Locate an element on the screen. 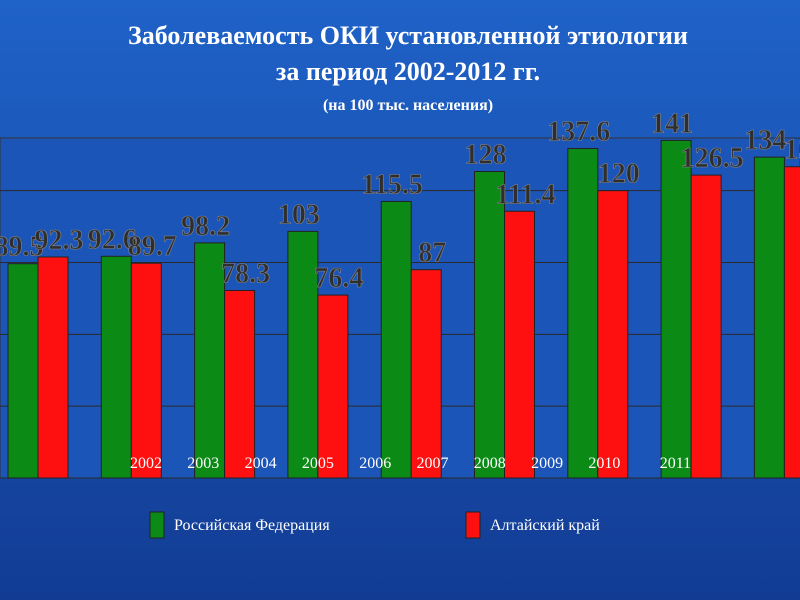  value-label: 89.7 is located at coordinates (152, 246).